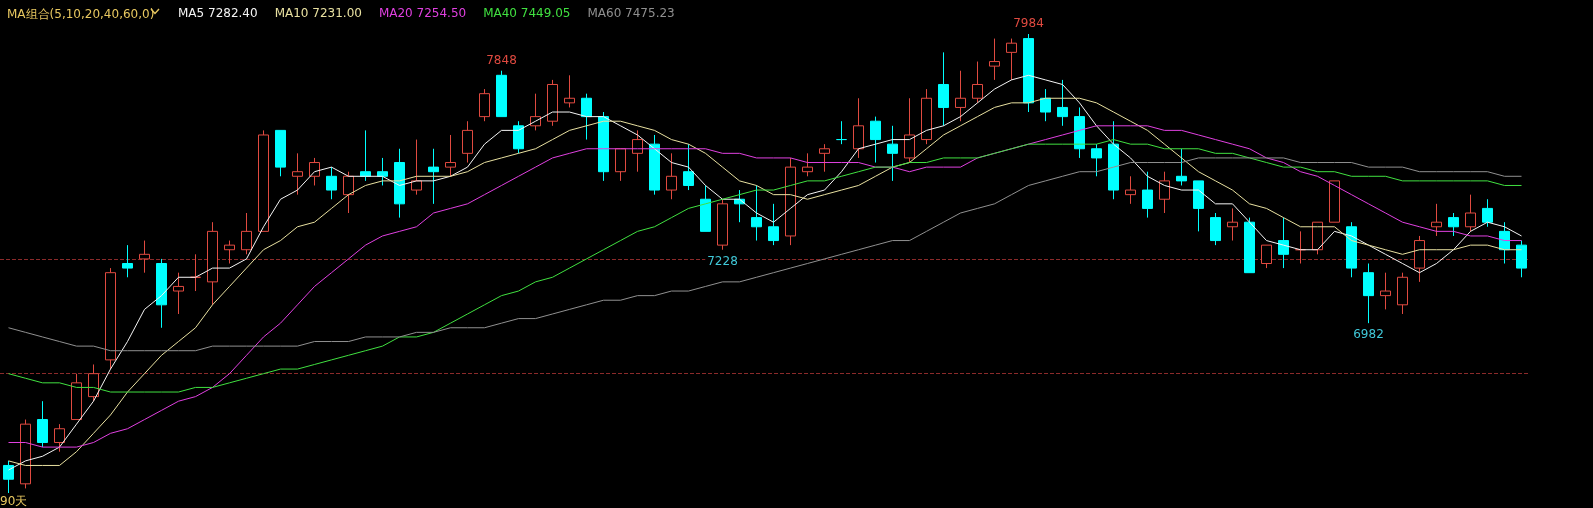 This screenshot has width=1593, height=508. Describe the element at coordinates (1028, 23) in the screenshot. I see `annotation: 7984` at that location.